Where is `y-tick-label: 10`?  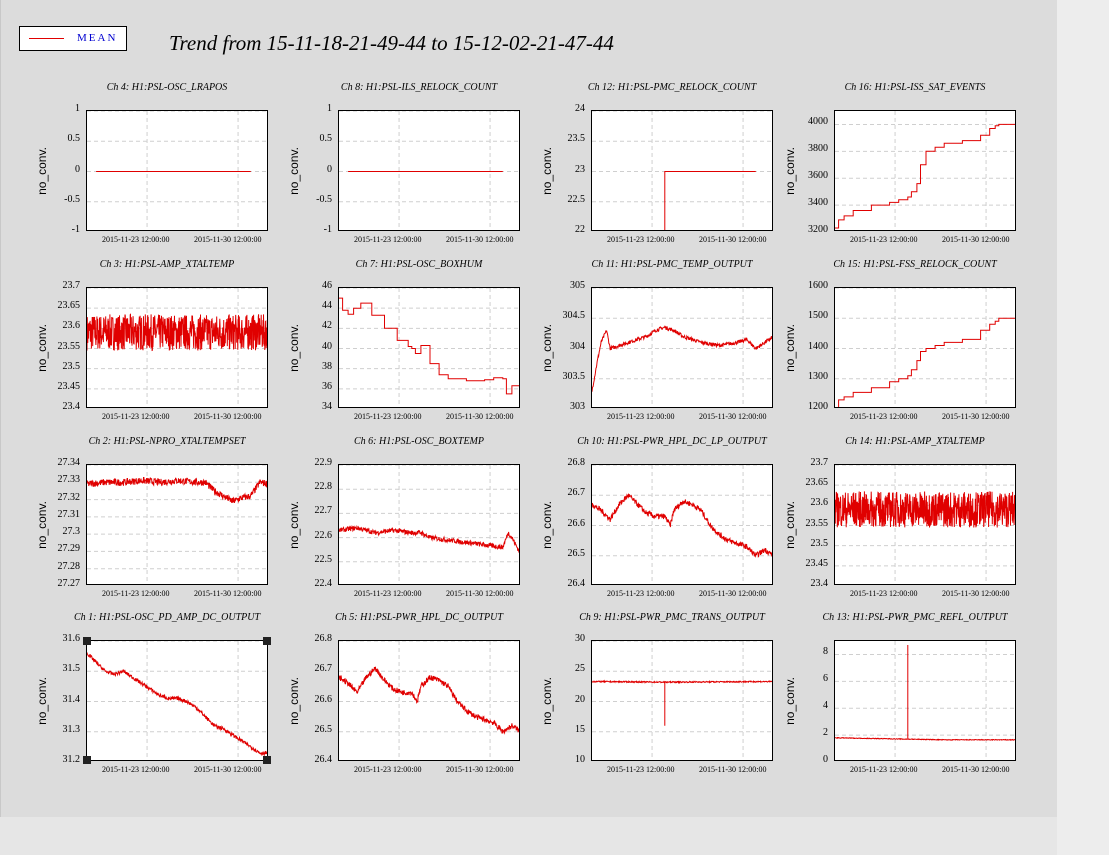
y-tick-label: 10 is located at coordinates (580, 759).